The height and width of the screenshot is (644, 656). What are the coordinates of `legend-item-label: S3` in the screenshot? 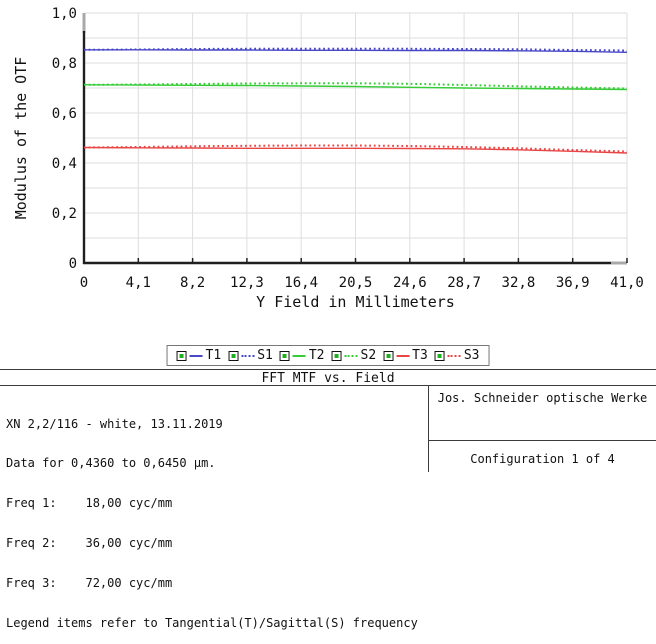 It's located at (471, 355).